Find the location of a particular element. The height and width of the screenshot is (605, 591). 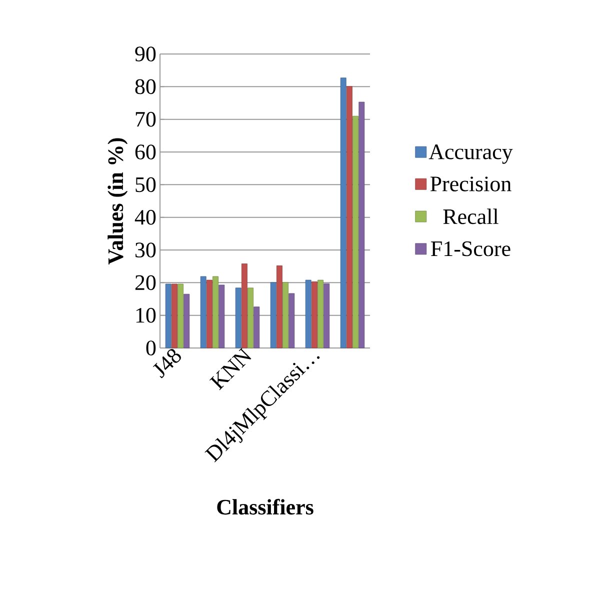

legend-label: F1-Score is located at coordinates (470, 248).